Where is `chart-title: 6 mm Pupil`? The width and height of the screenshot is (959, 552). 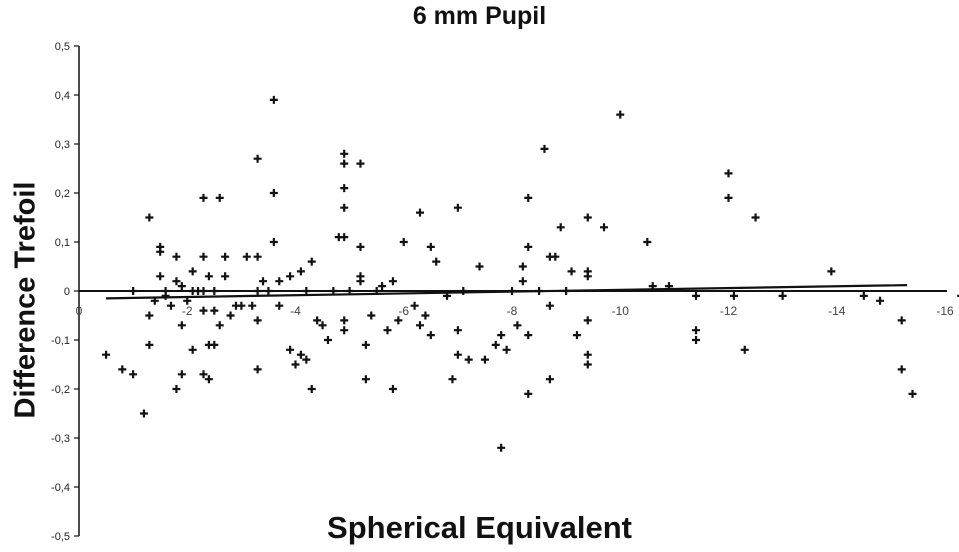
chart-title: 6 mm Pupil is located at coordinates (479, 16).